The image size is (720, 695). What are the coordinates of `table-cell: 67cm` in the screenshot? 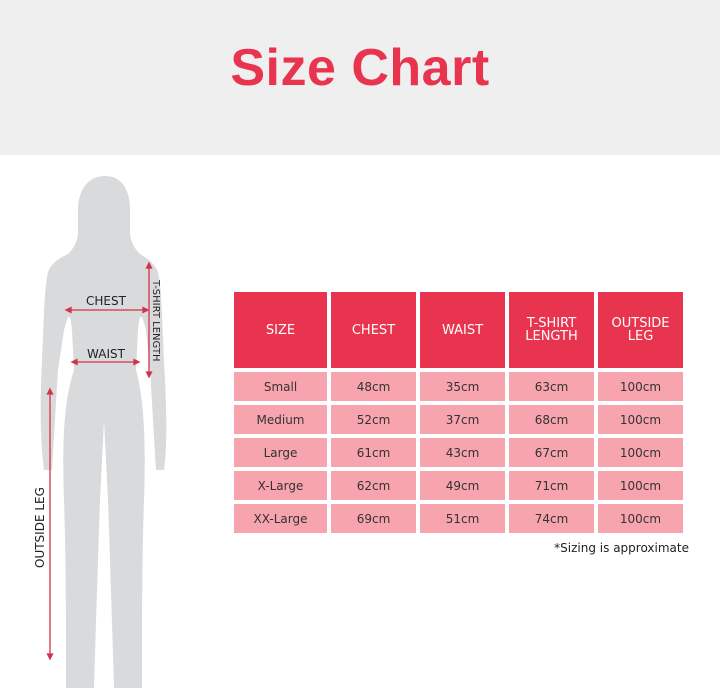 It's located at (551, 452).